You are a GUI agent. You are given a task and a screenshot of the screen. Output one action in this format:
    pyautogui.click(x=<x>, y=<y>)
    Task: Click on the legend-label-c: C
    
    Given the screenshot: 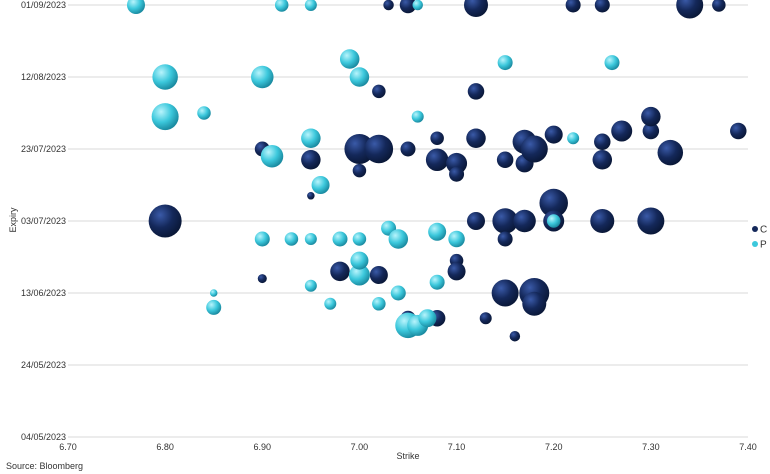 What is the action you would take?
    pyautogui.click(x=763, y=230)
    